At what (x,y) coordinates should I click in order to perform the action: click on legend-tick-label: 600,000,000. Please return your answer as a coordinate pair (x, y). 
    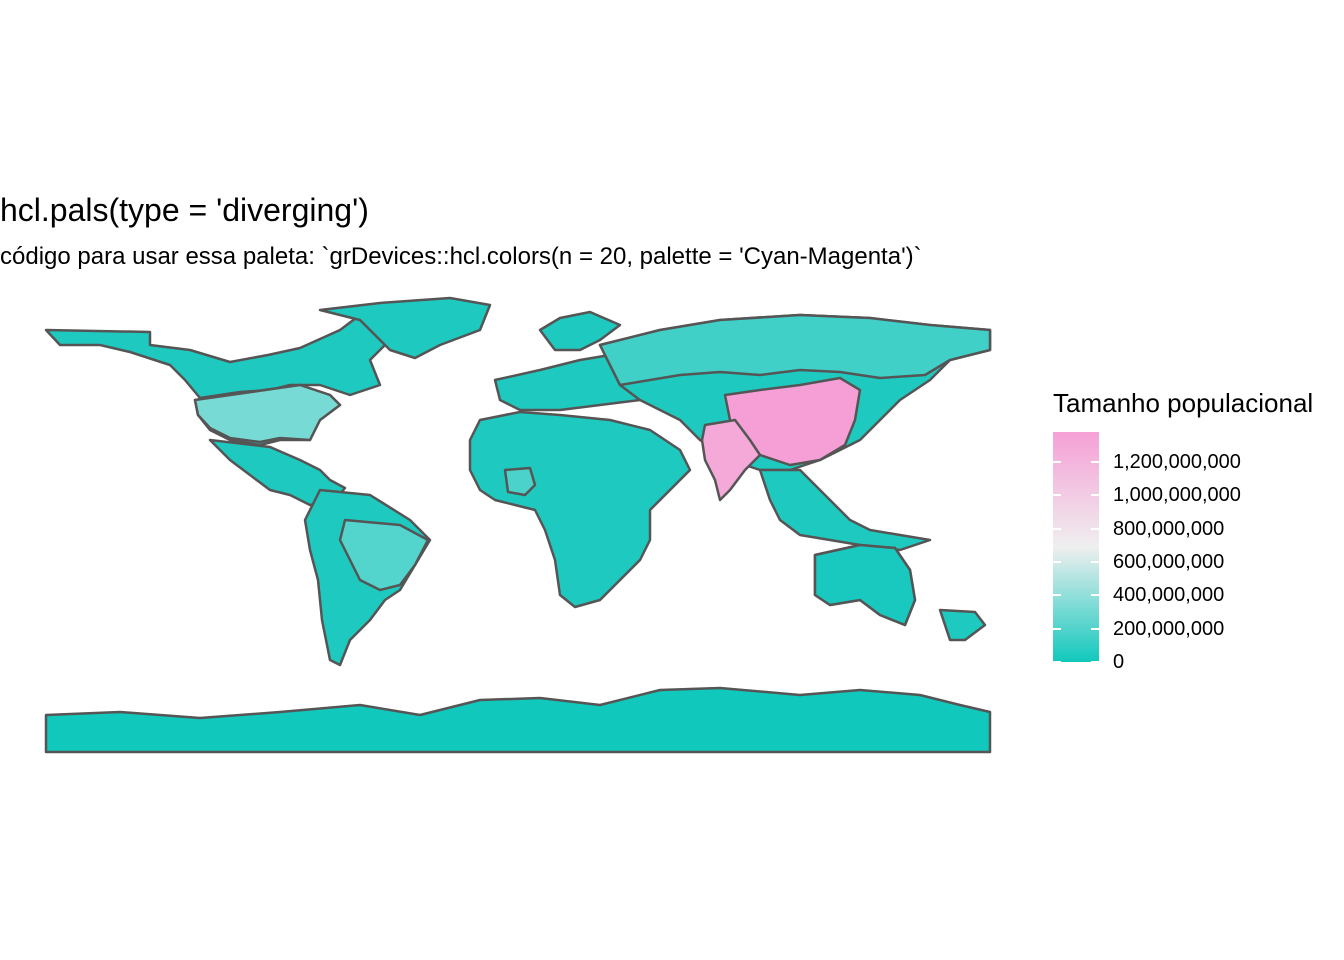
    Looking at the image, I should click on (1169, 562).